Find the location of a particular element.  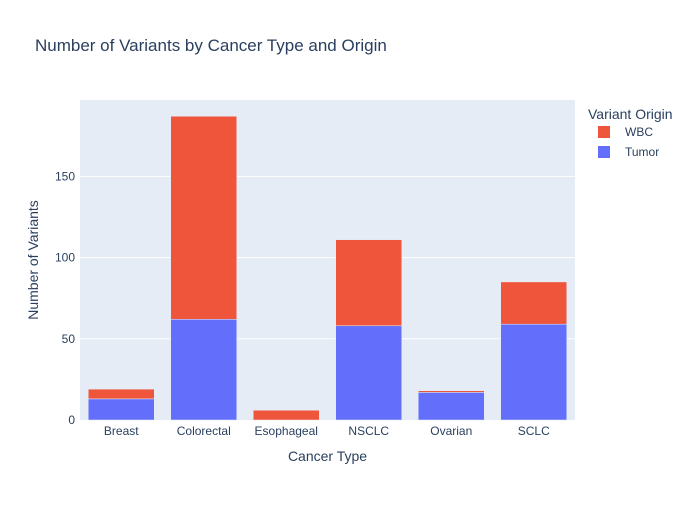

bar-wbc-breast is located at coordinates (121, 394).